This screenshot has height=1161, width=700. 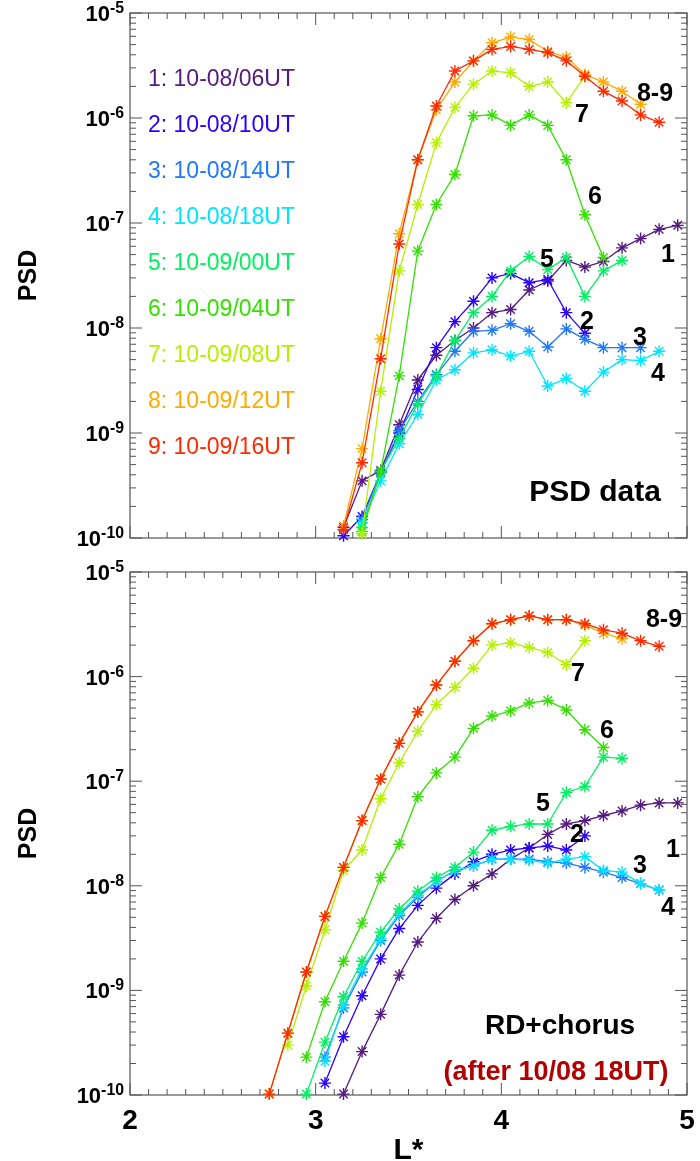 I want to click on text: 5: 10-09/00UT, so click(x=222, y=262).